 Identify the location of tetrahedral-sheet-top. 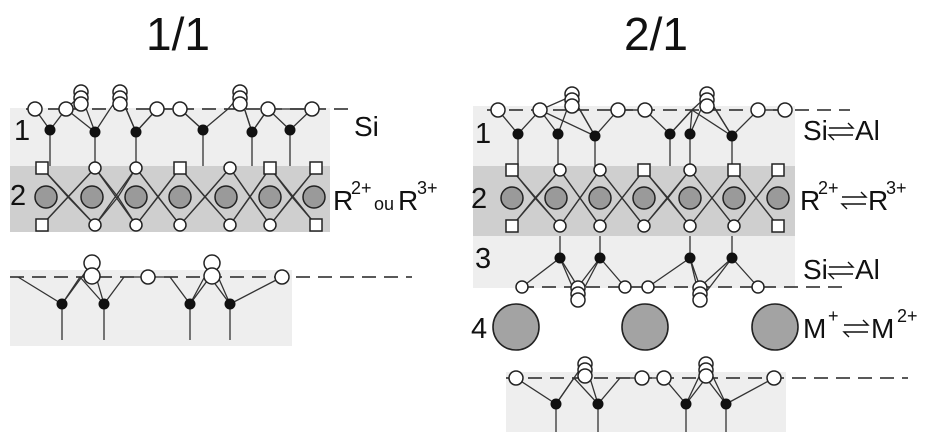
(668, 126).